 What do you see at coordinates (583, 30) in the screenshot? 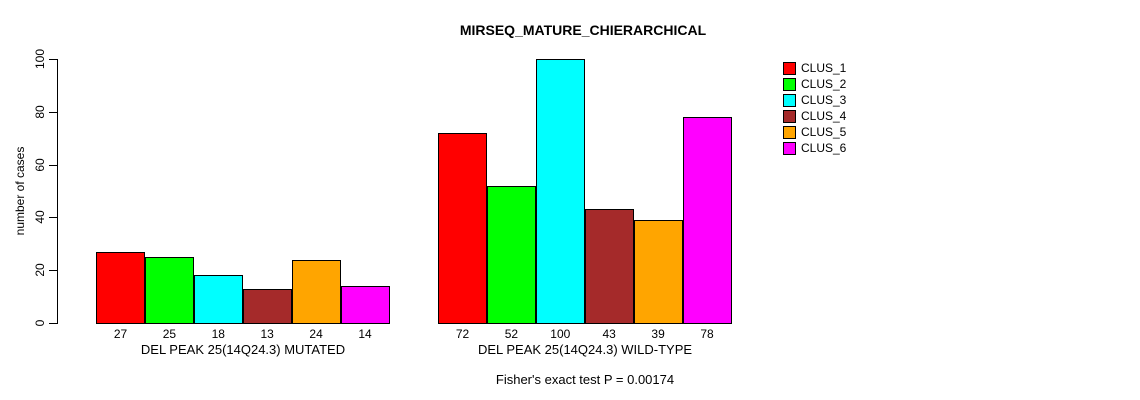
I see `chart-title: MIRSEQ_MATURE_CHIERARCHICAL` at bounding box center [583, 30].